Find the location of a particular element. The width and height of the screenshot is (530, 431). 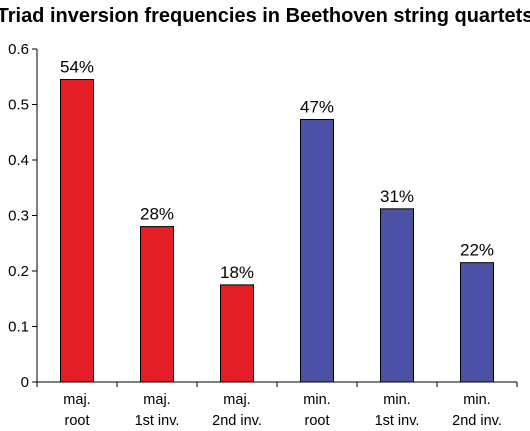

data-label: 31% is located at coordinates (397, 196).